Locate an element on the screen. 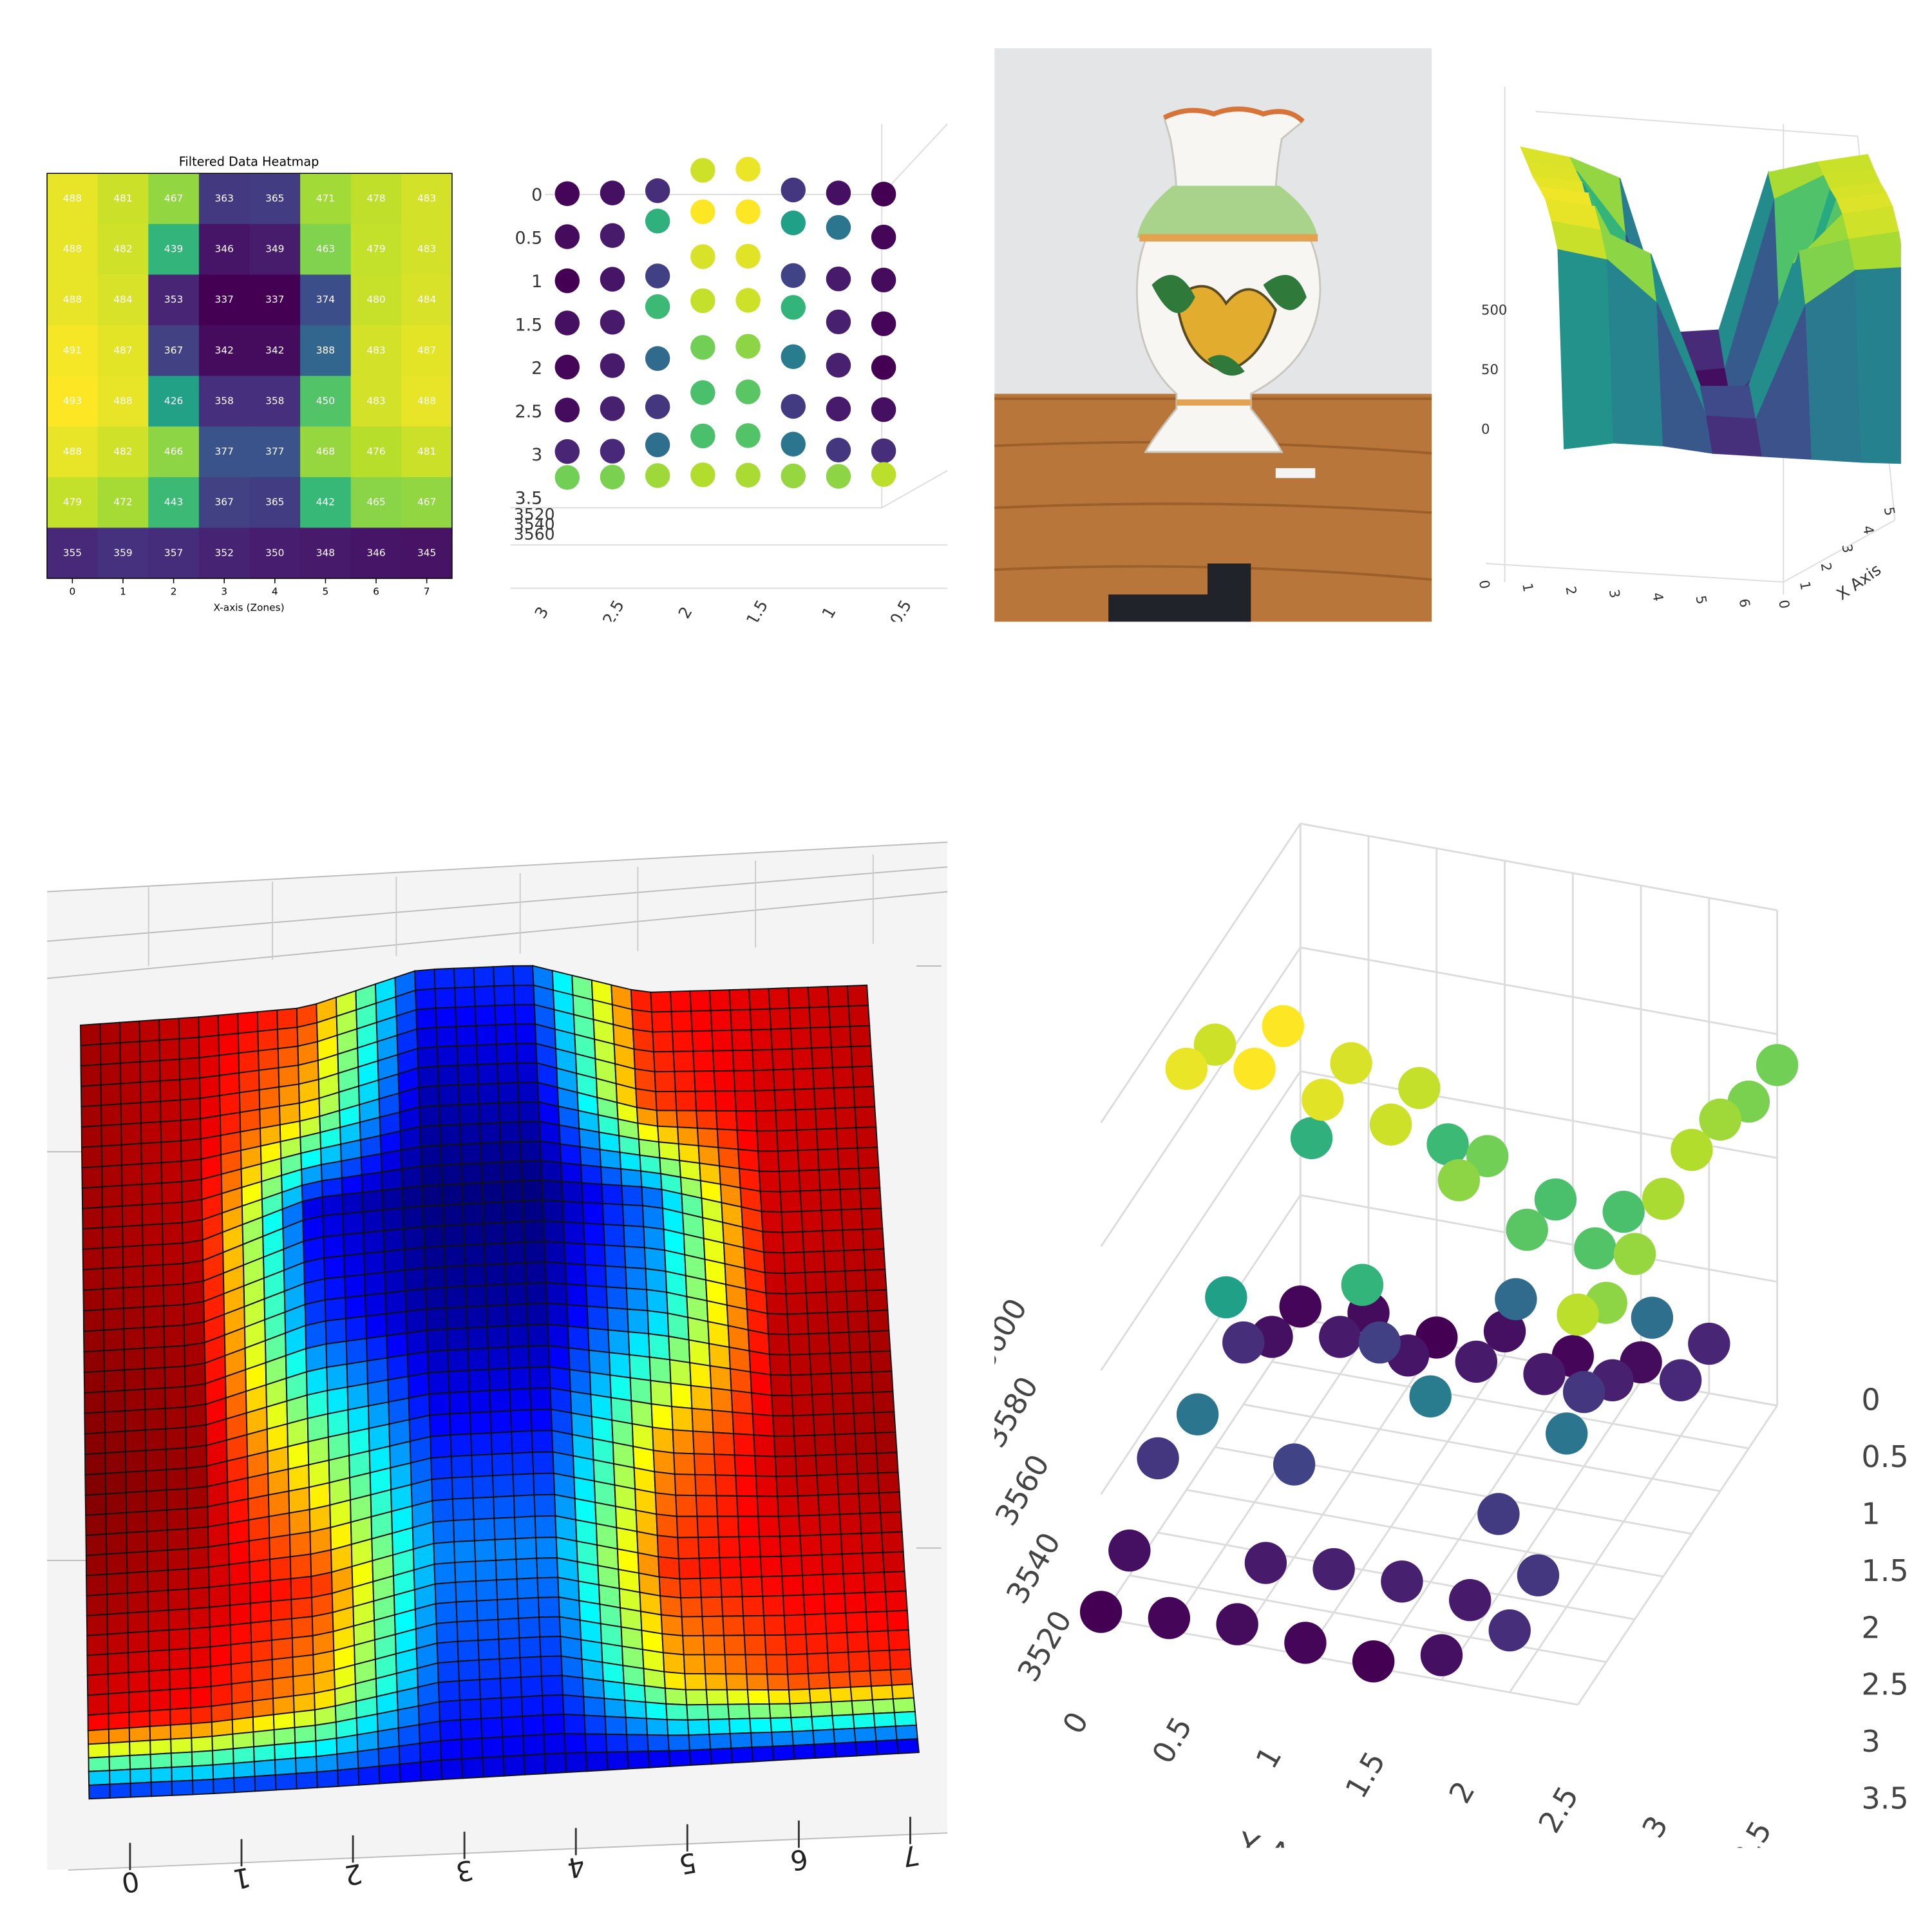 This screenshot has width=1932, height=1932. x-tick-label: 0 is located at coordinates (1870, 1399).